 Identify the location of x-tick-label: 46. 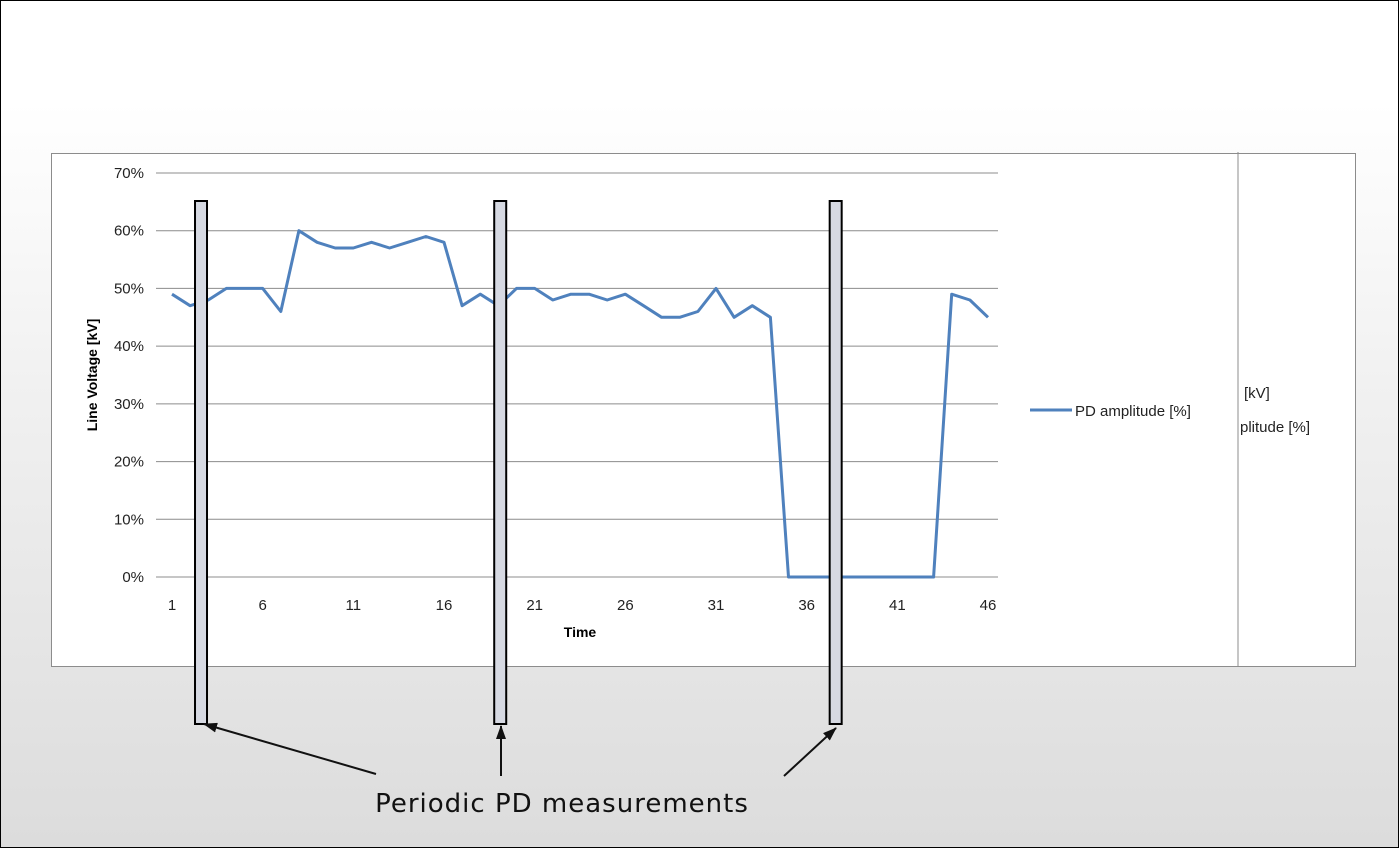
(988, 605).